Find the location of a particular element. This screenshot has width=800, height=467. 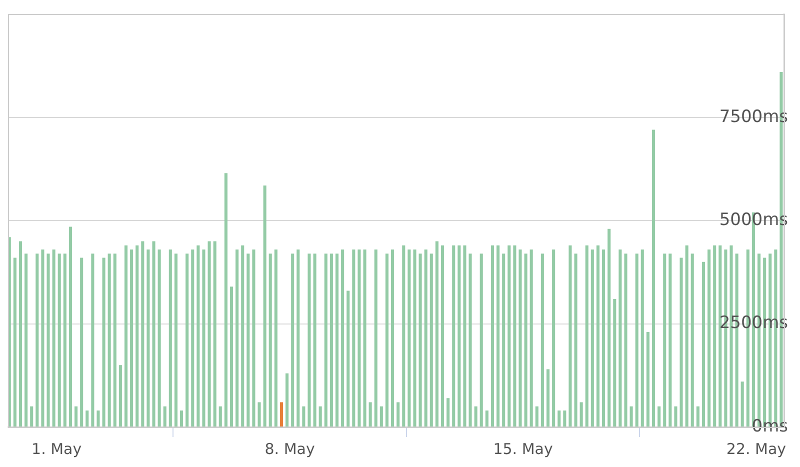

x-tick-label: 15. May is located at coordinates (523, 449).